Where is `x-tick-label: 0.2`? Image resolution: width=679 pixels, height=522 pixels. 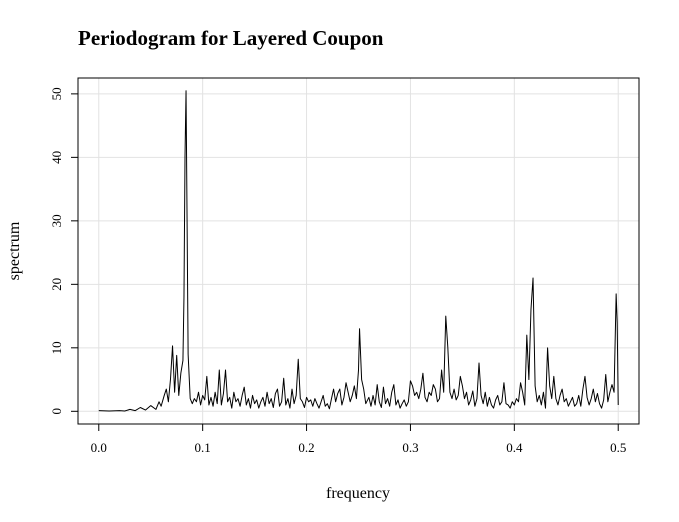 x-tick-label: 0.2 is located at coordinates (306, 447).